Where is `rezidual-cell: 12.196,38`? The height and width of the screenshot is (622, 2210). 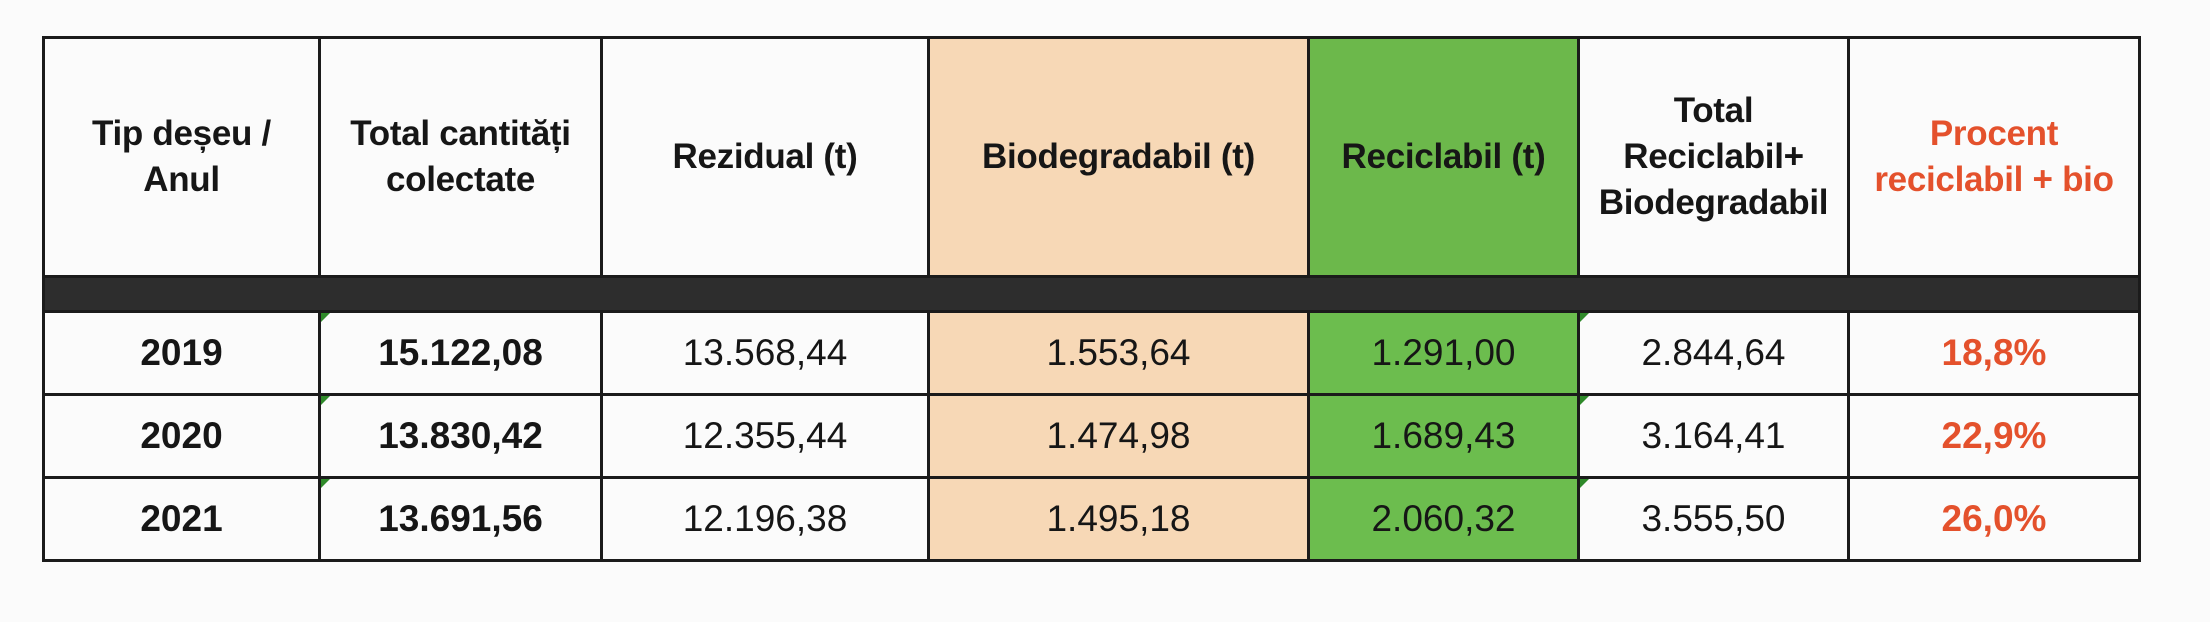 rezidual-cell: 12.196,38 is located at coordinates (765, 519).